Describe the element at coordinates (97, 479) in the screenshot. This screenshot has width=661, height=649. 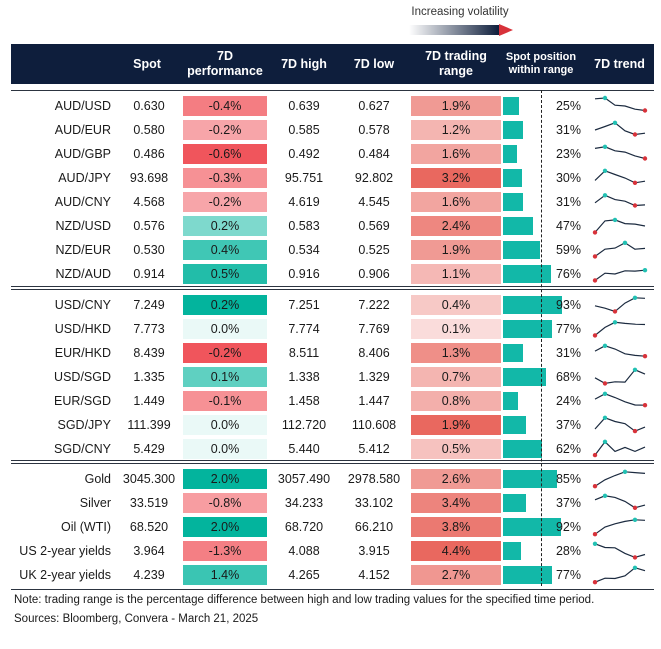
I see `pair-value: Gold` at that location.